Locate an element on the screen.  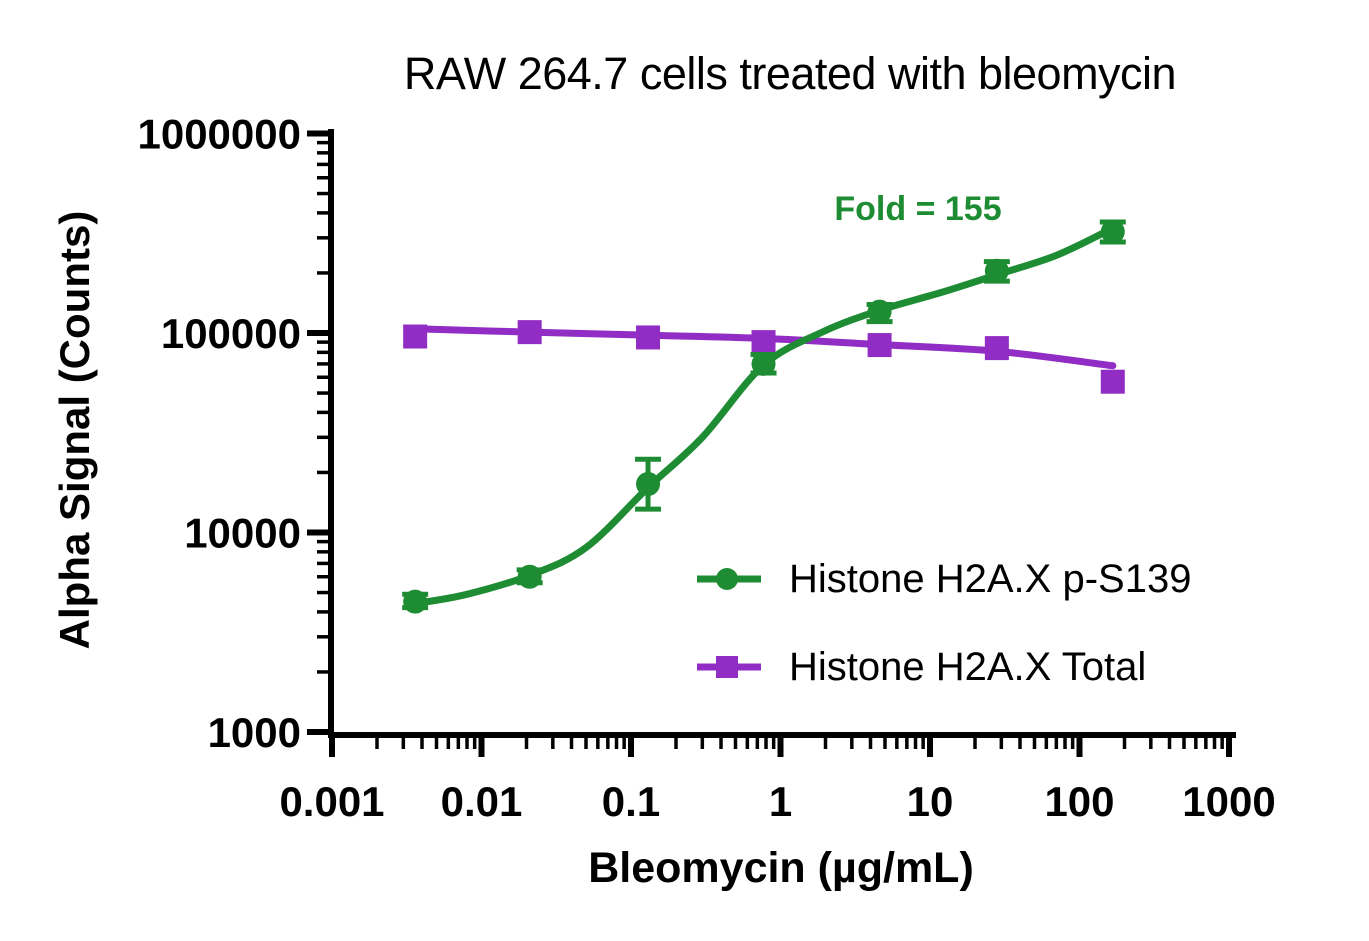
legend-circle-marker-icon is located at coordinates (729, 579).